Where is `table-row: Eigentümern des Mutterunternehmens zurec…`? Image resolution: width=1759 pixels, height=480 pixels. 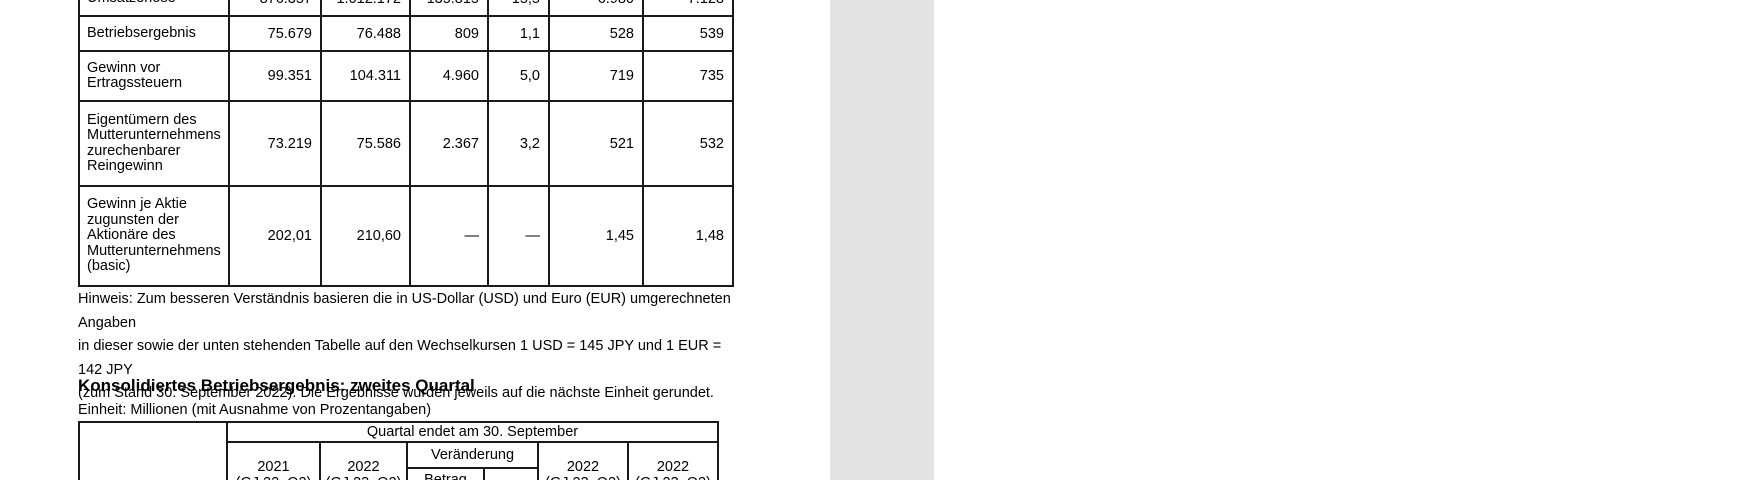
table-row: Eigentümern des Mutterunternehmens zurec… is located at coordinates (406, 143).